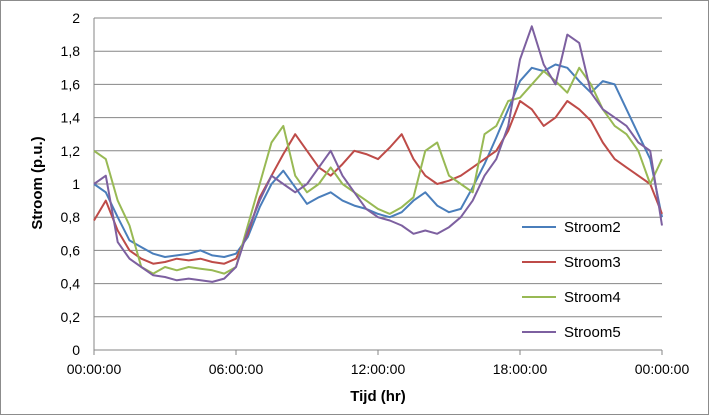 This screenshot has width=709, height=415. I want to click on y-tick-label: 1,6, so click(71, 84).